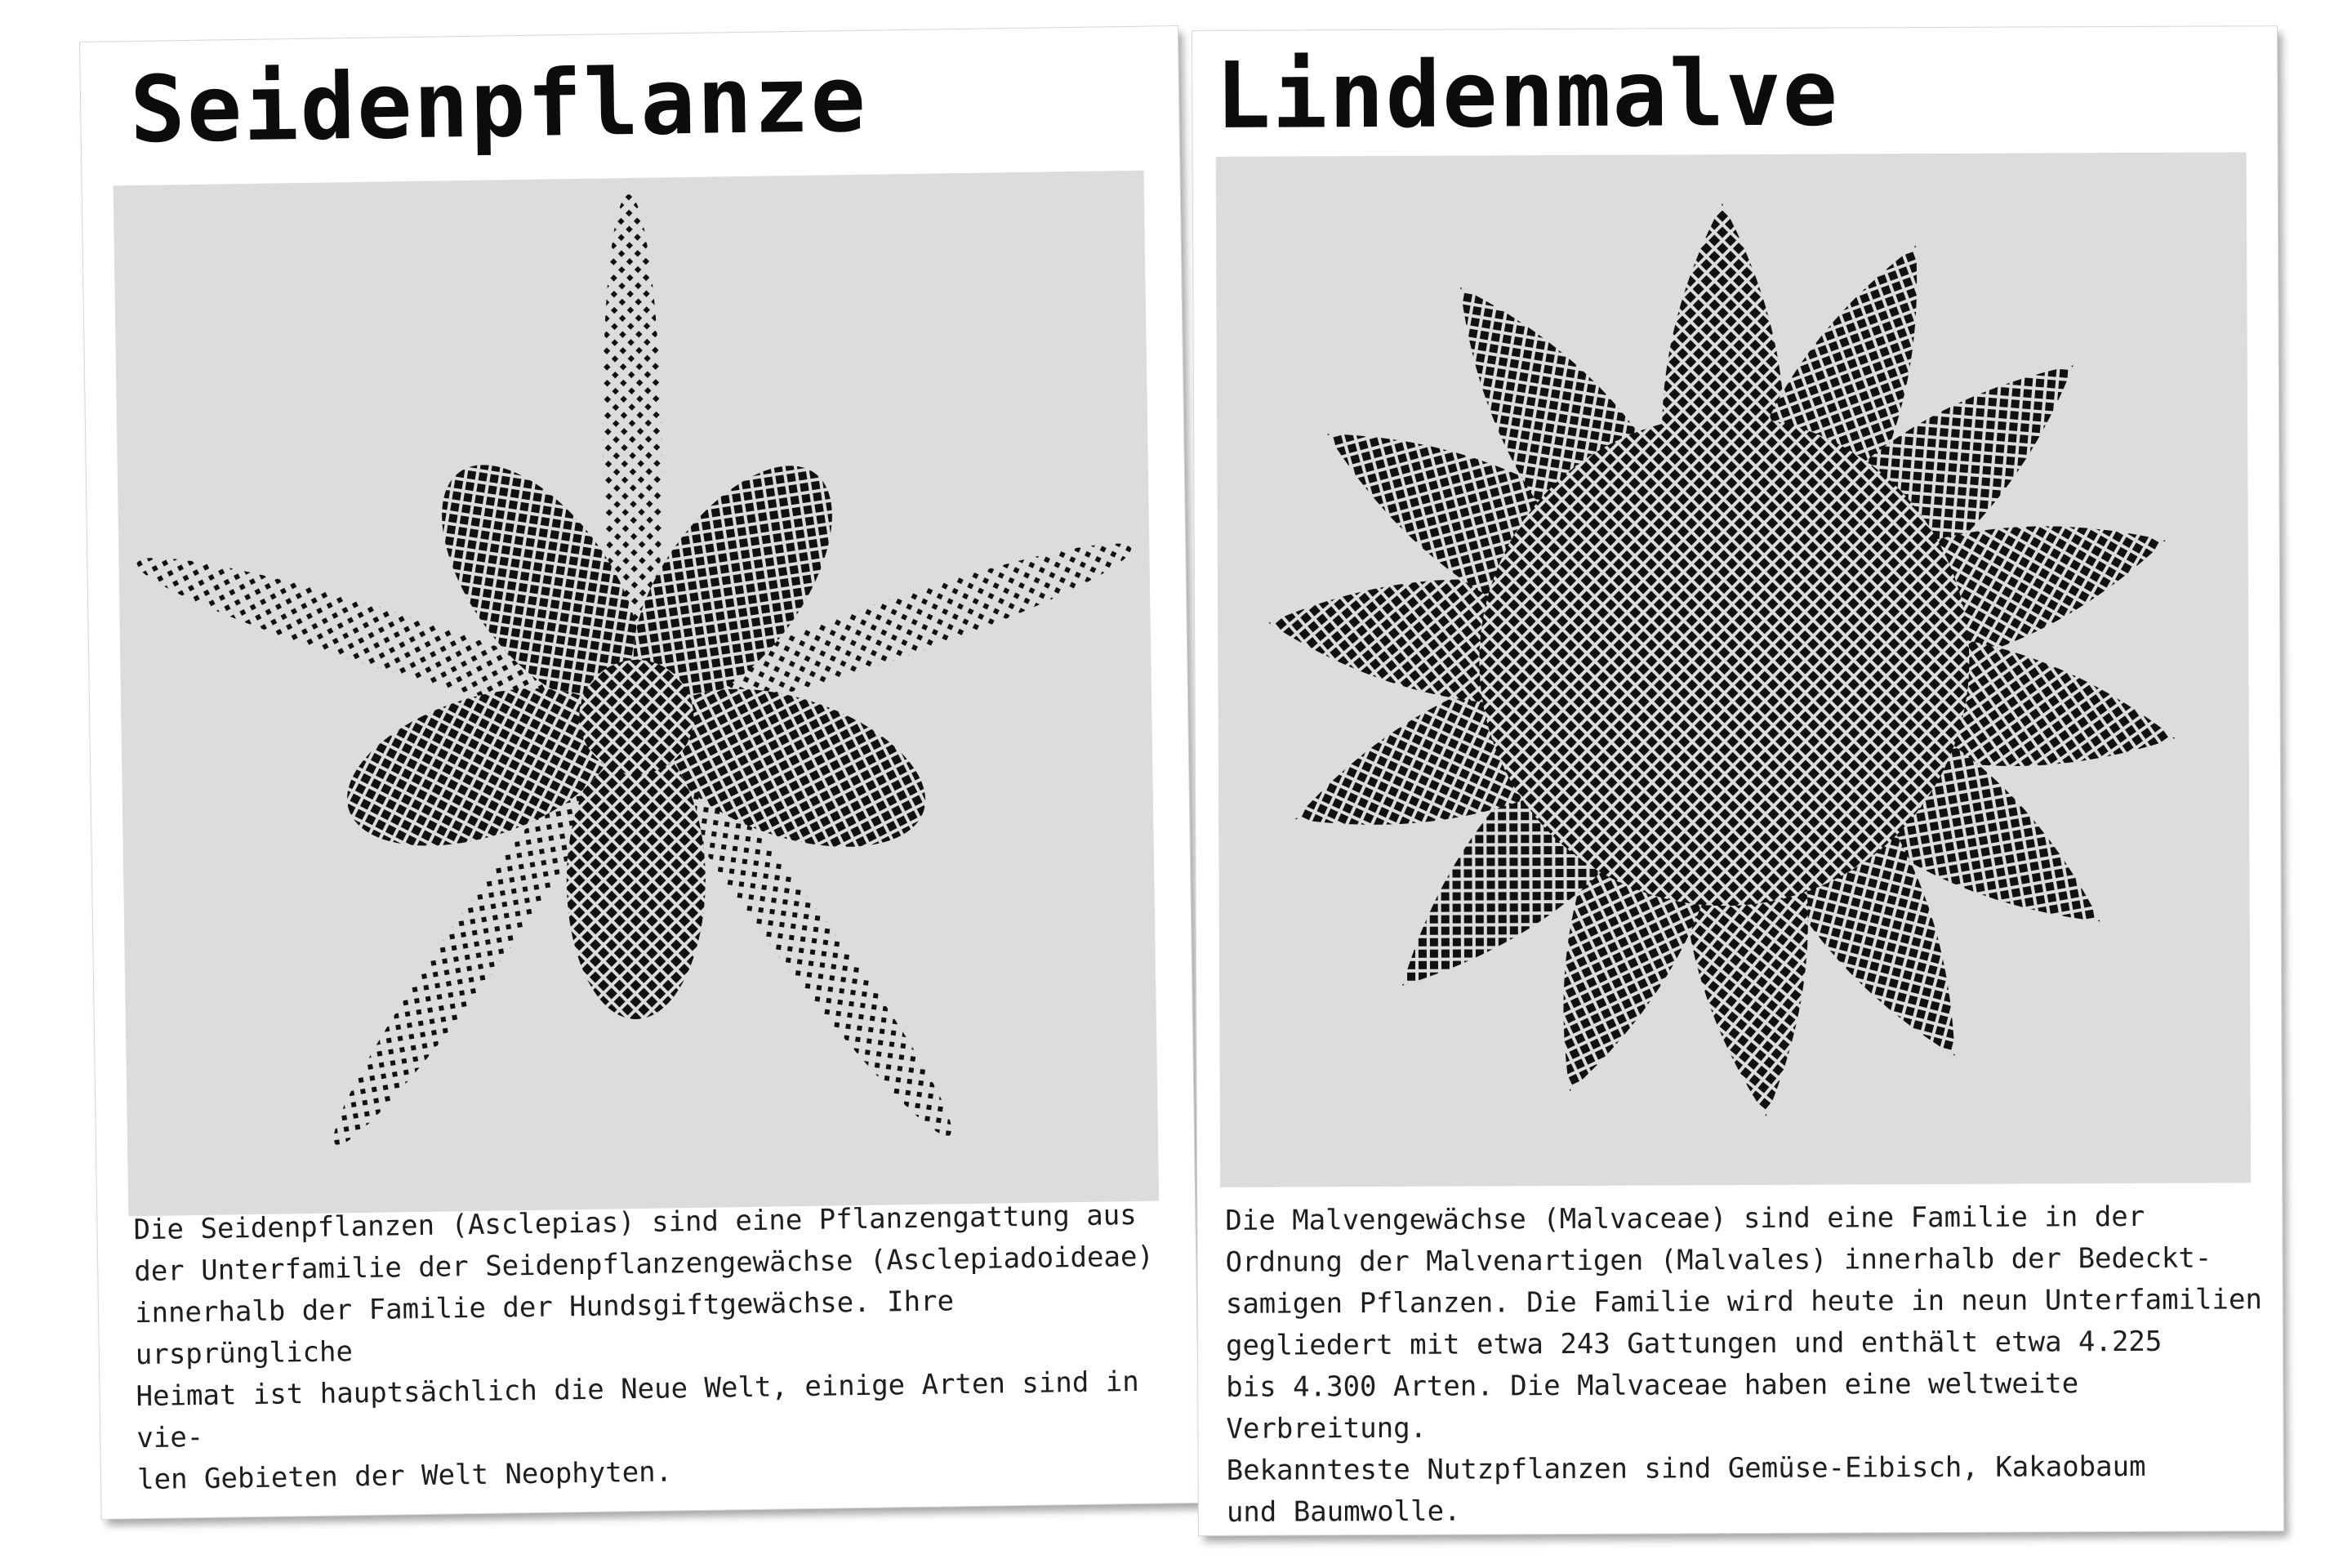  What do you see at coordinates (498, 105) in the screenshot?
I see `card-title: Seidenpflanze` at bounding box center [498, 105].